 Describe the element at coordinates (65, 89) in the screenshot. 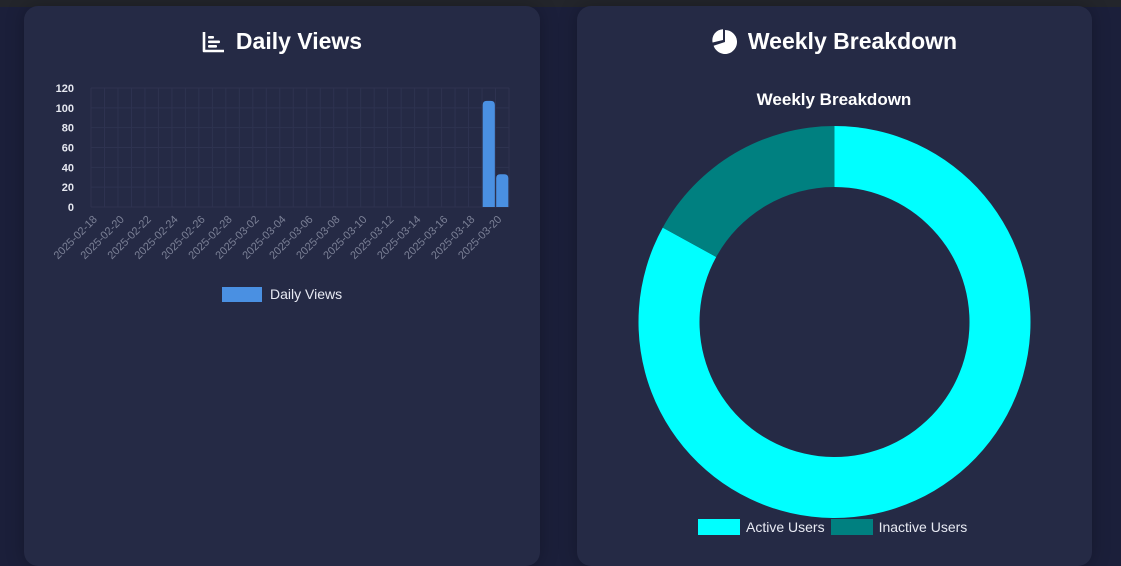

I see `y-tick-label: 120` at that location.